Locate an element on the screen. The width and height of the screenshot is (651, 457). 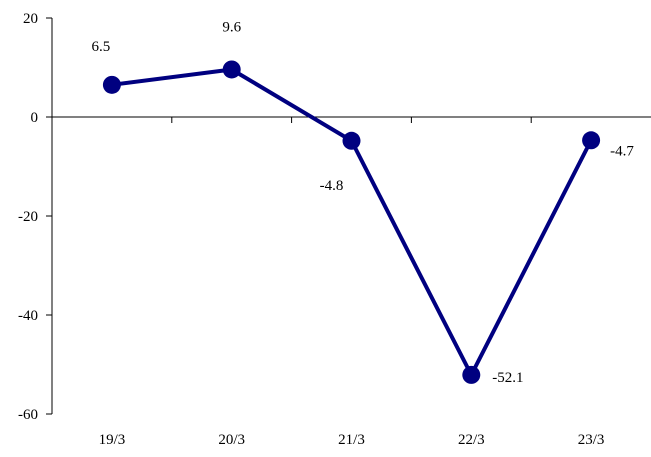
data-label: 6.5 is located at coordinates (101, 47).